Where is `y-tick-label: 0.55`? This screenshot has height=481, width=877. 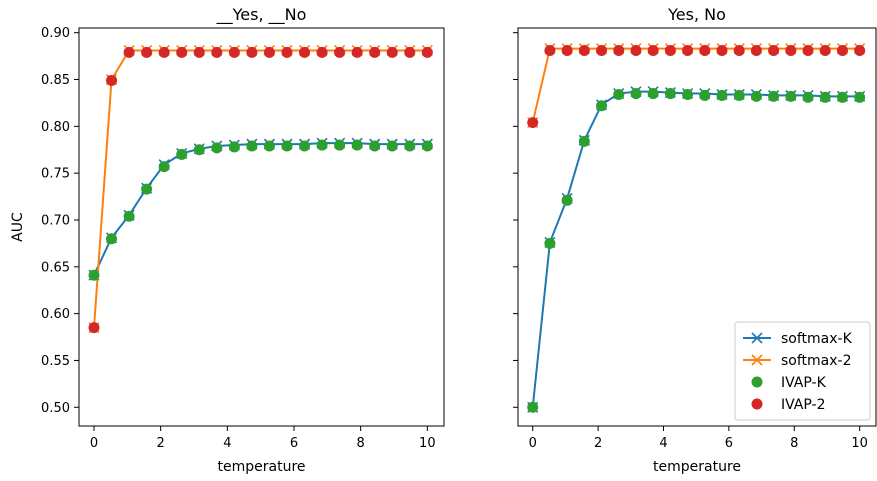 y-tick-label: 0.55 is located at coordinates (55, 361).